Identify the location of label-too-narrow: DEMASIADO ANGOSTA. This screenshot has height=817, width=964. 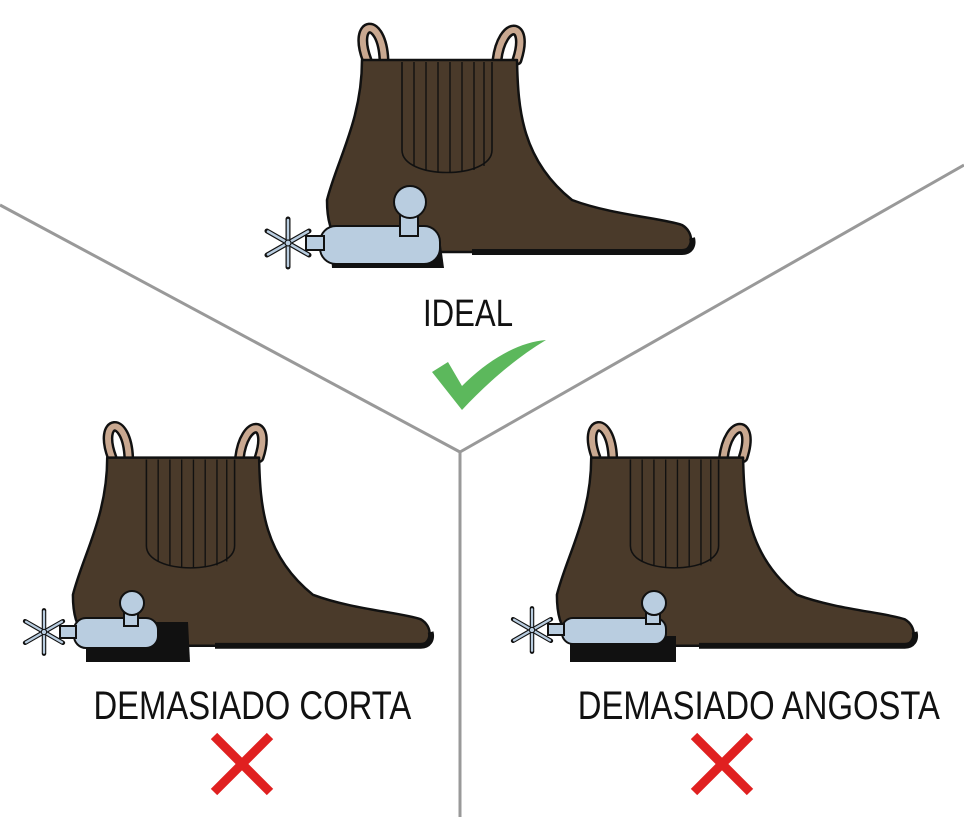
(758, 706).